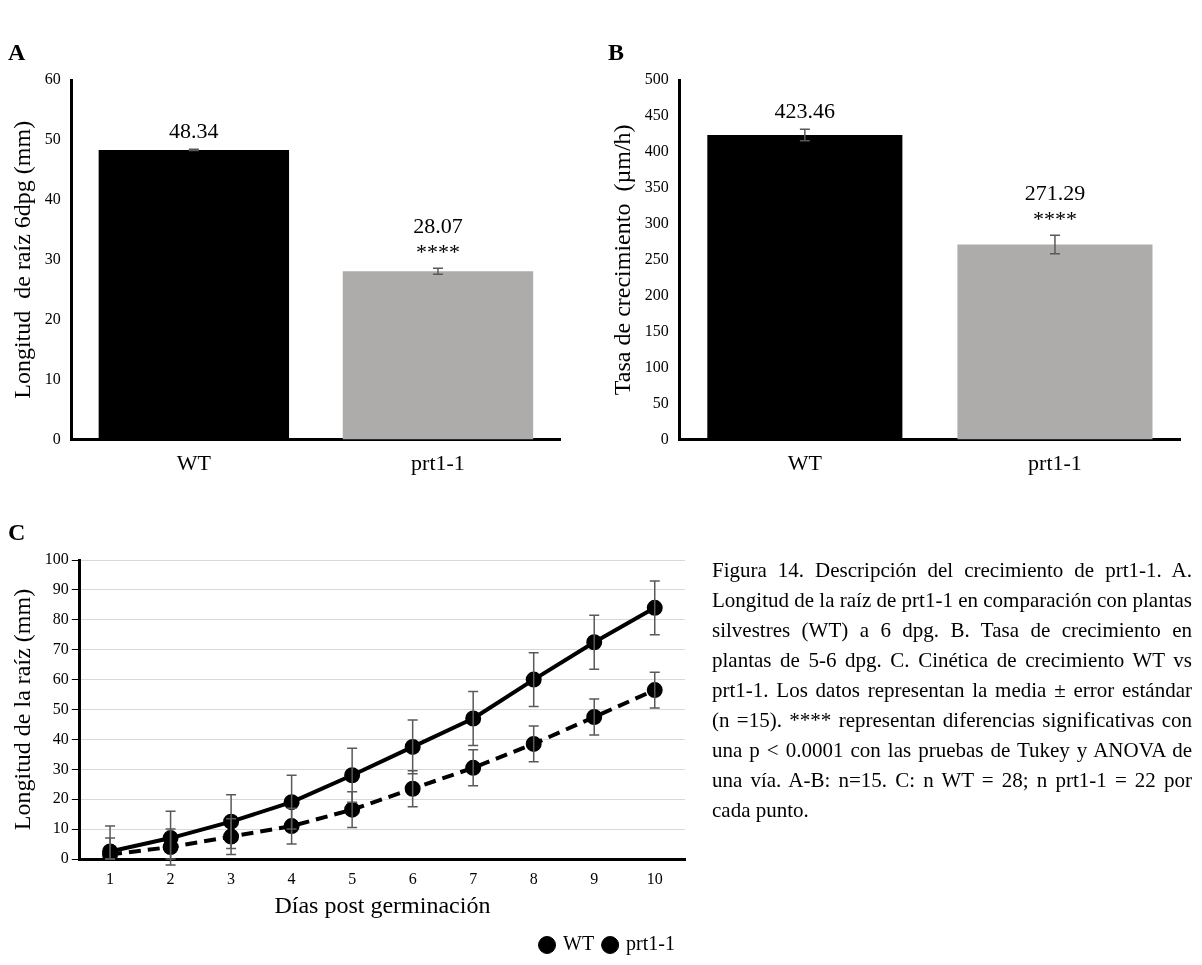  What do you see at coordinates (352, 878) in the screenshot?
I see `x-tick-label: 5` at bounding box center [352, 878].